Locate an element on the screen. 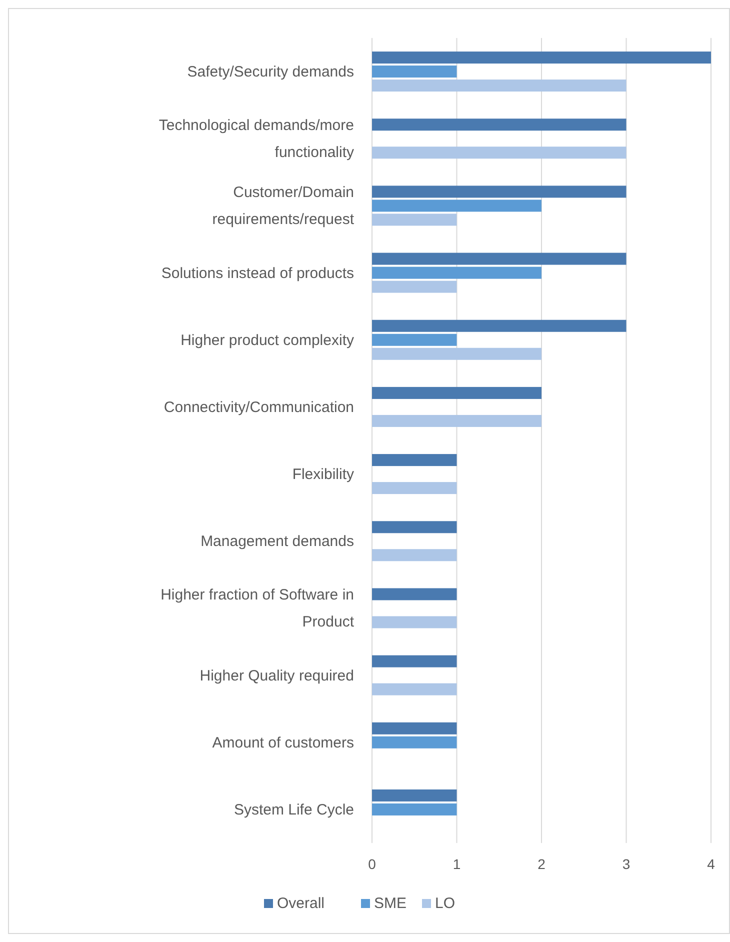 This screenshot has height=942, width=730. x-tick-label: 1 is located at coordinates (456, 864).